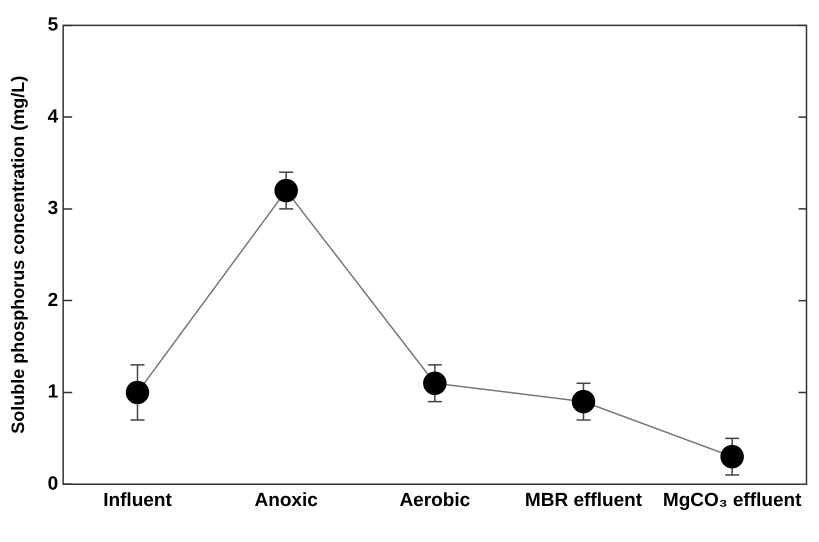 This screenshot has height=542, width=819. What do you see at coordinates (53, 300) in the screenshot?
I see `y-tick-label: 2` at bounding box center [53, 300].